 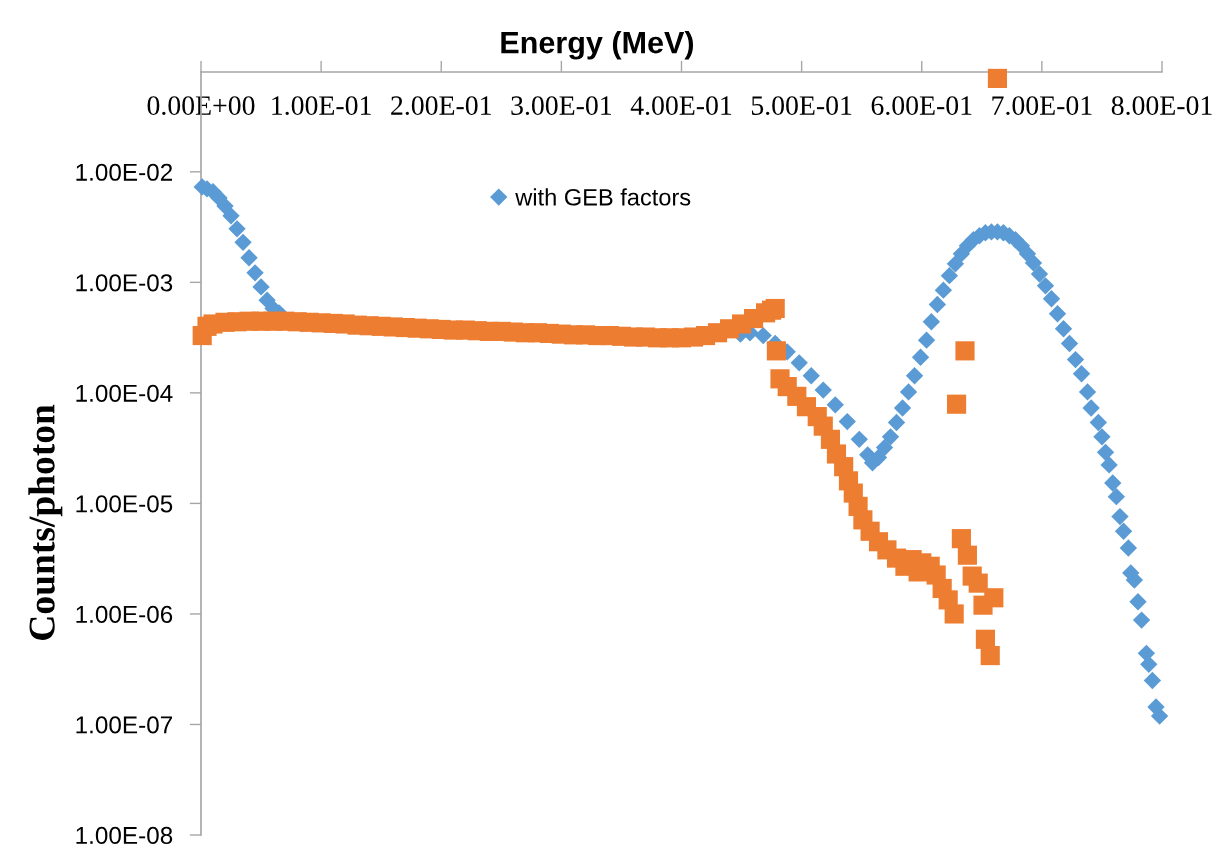 What do you see at coordinates (124, 614) in the screenshot?
I see `y-tick-label: 1.00E-06` at bounding box center [124, 614].